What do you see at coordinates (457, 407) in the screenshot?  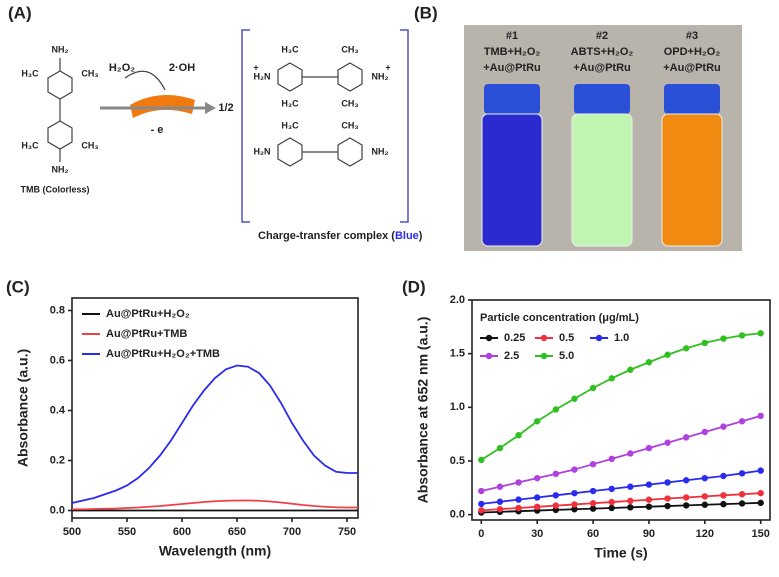 I see `y-tick-label: 1.0` at bounding box center [457, 407].